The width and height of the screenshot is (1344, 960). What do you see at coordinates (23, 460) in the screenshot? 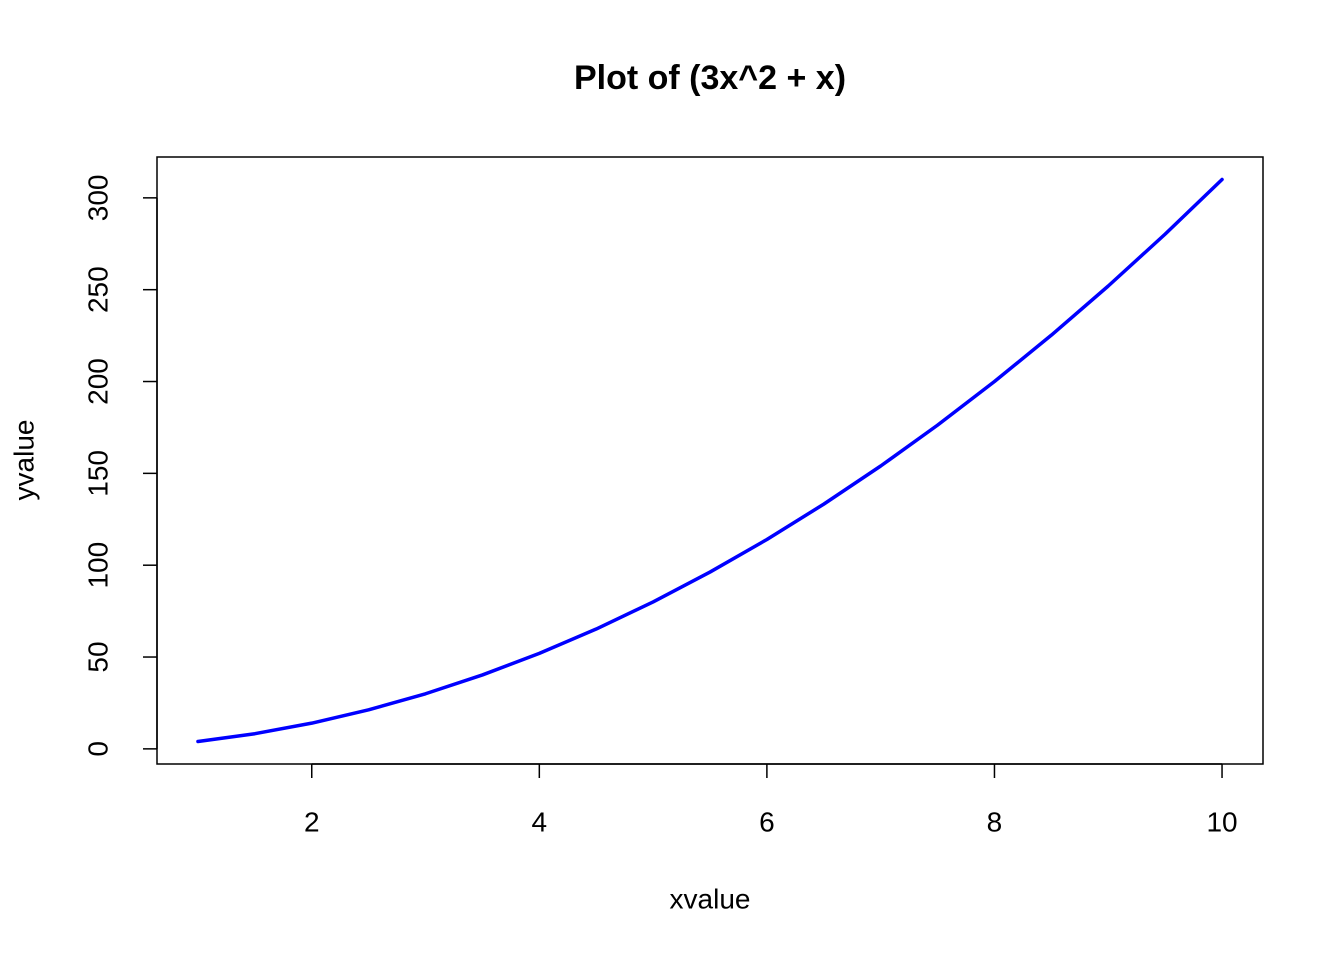
I see `y-axis-label: yvalue` at bounding box center [23, 460].